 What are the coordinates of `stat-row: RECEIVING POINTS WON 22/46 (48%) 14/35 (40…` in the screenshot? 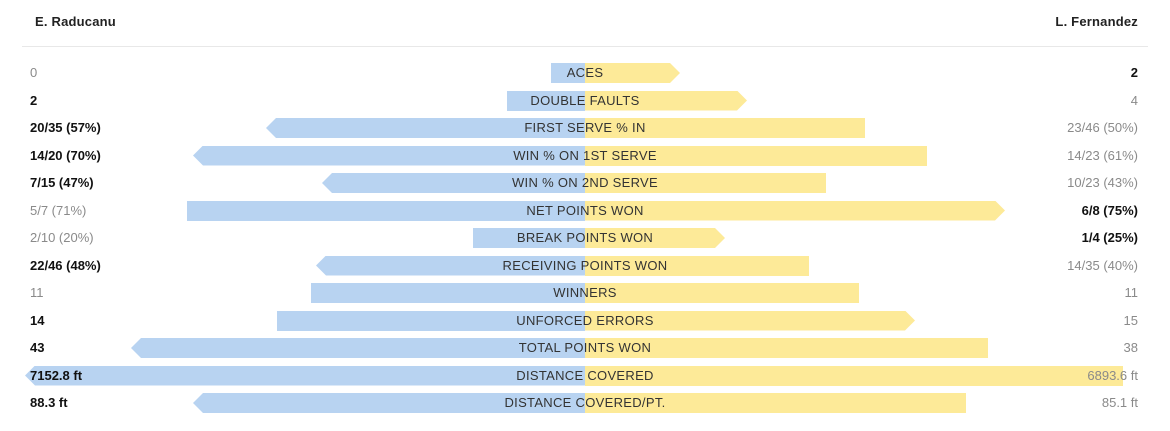 It's located at (585, 266).